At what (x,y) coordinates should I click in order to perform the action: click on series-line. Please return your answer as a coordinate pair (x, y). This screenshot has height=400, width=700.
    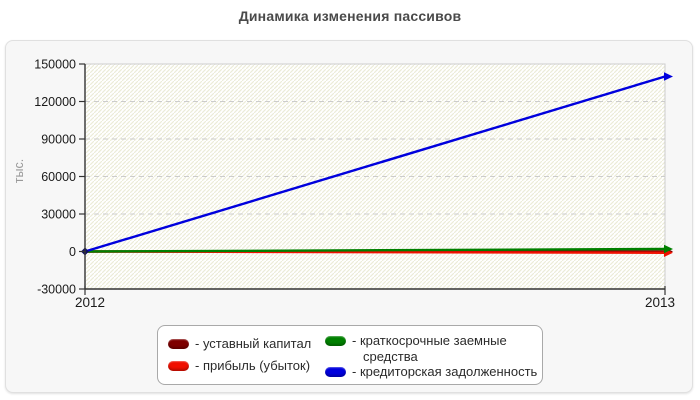
    Looking at the image, I should click on (375, 250).